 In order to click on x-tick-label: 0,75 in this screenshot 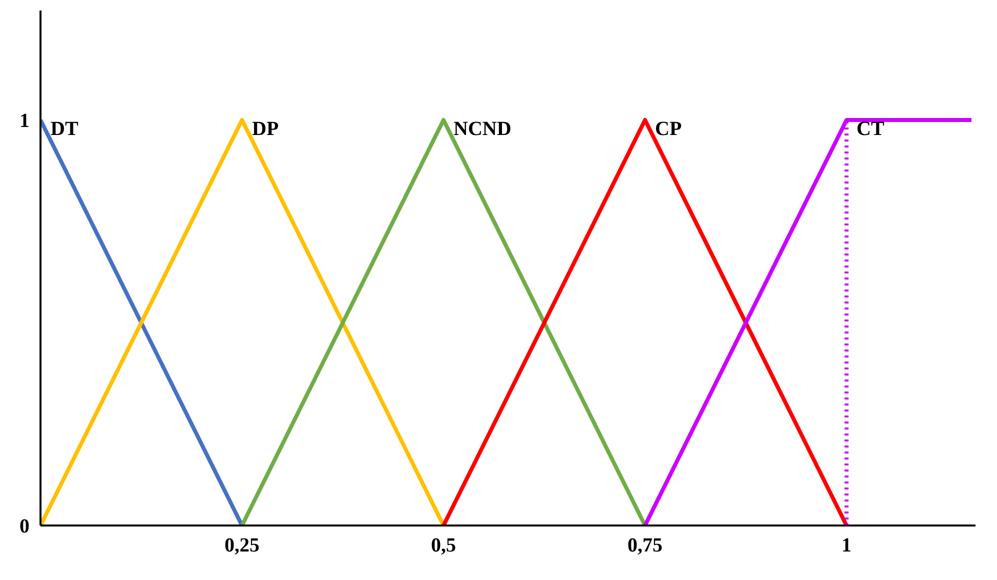, I will do `click(645, 545)`.